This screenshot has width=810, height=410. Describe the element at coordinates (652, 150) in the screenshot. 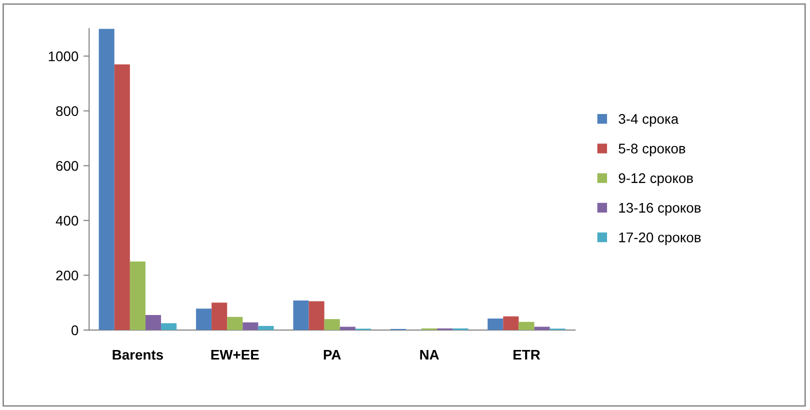

I see `legend-label: 5-8 сроков` at that location.